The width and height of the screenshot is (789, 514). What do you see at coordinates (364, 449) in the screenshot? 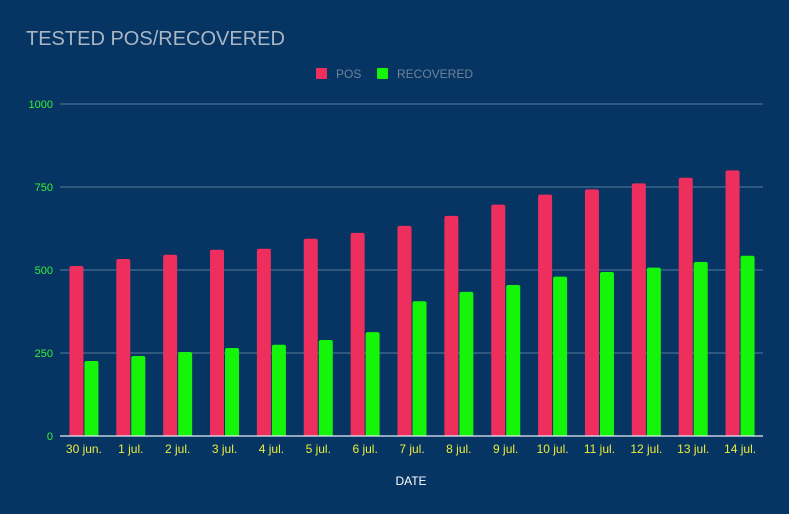
I see `x-tick-label: 6 jul.` at bounding box center [364, 449].